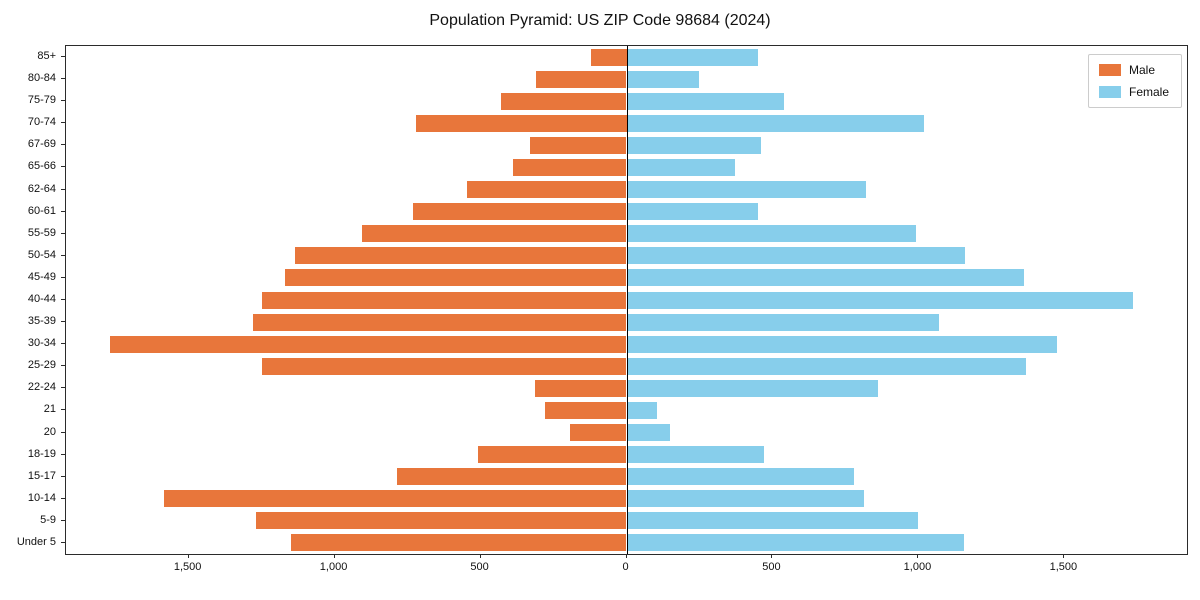  I want to click on legend-label-female: Female, so click(1148, 92).